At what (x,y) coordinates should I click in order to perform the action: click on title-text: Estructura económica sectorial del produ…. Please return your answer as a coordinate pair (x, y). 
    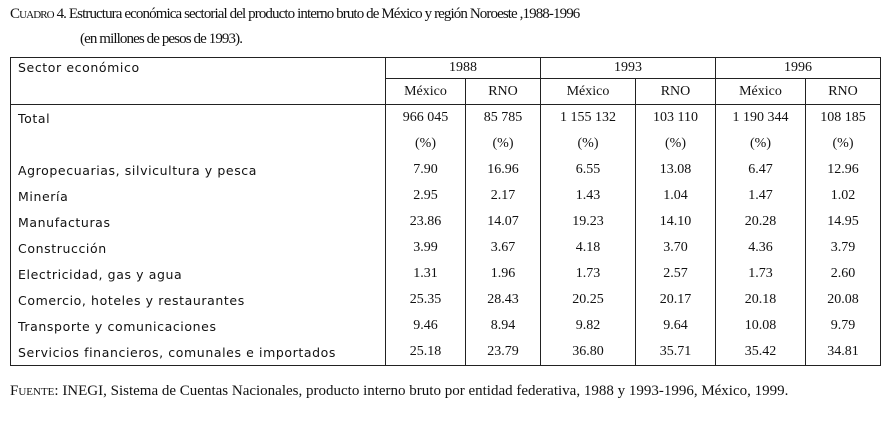
    Looking at the image, I should click on (324, 14).